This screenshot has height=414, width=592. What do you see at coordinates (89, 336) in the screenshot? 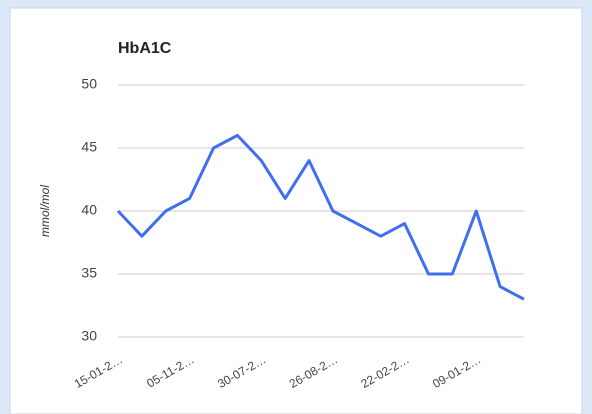
I see `y-tick-label: 30` at bounding box center [89, 336].